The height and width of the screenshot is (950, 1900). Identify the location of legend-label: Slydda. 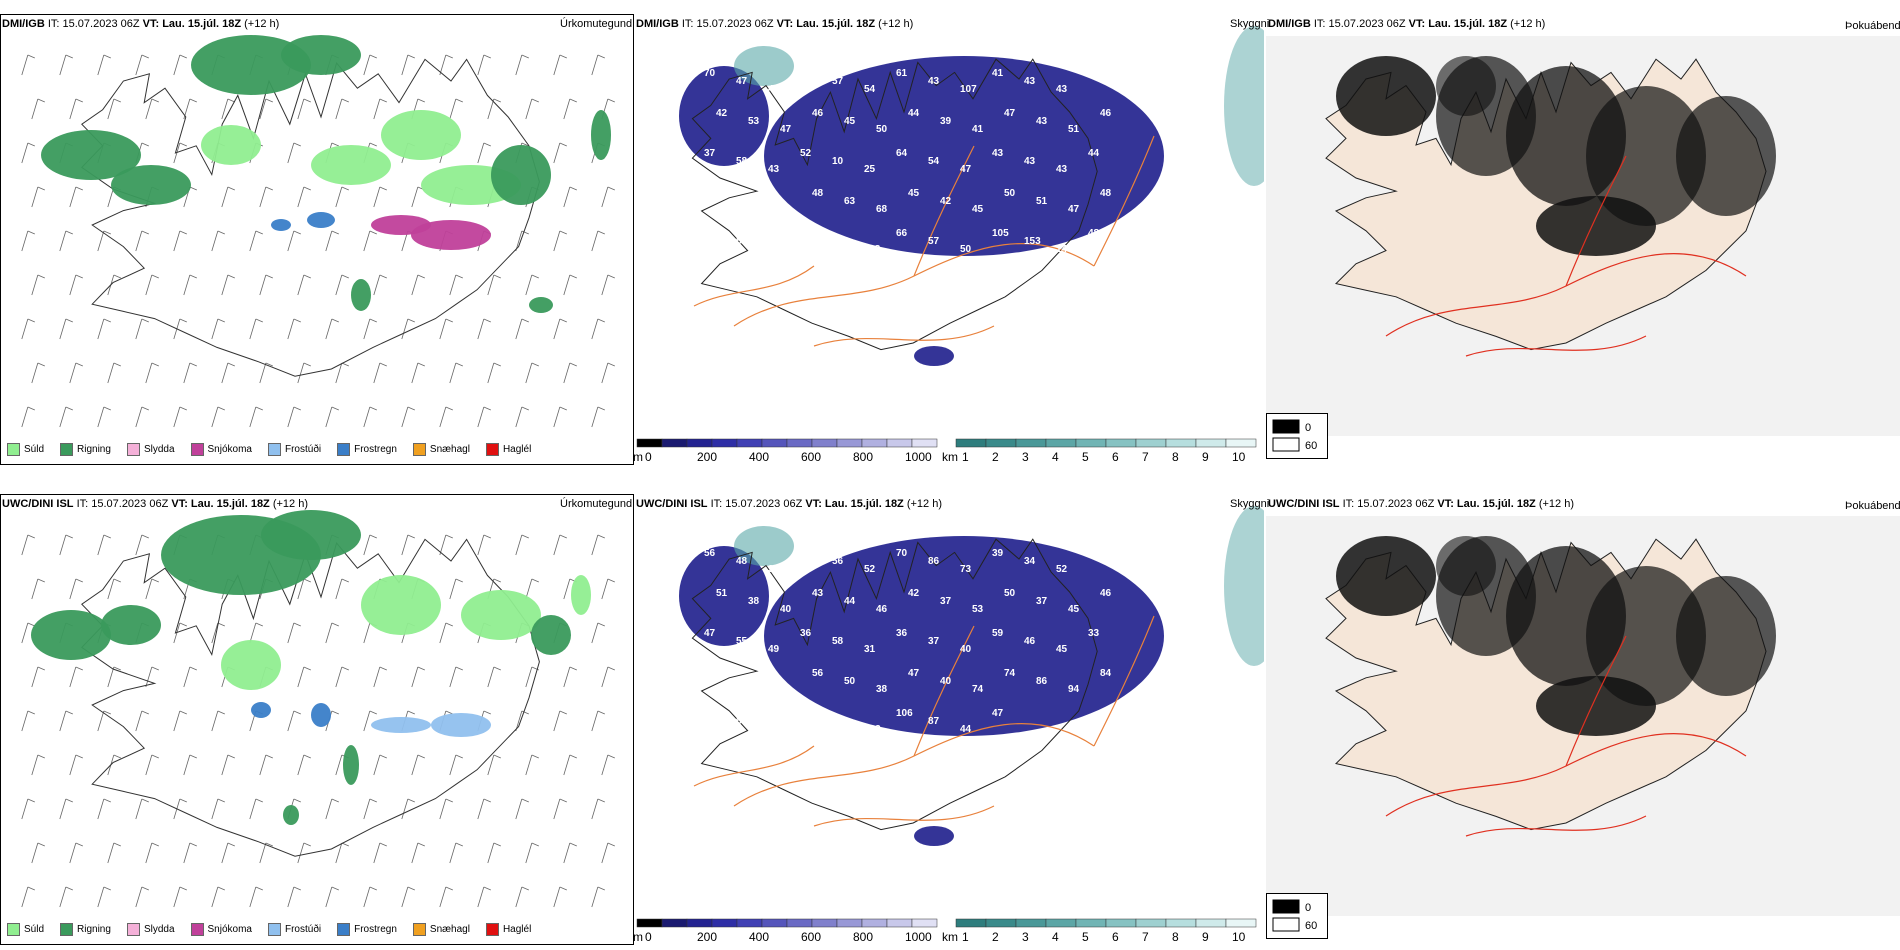
(159, 929).